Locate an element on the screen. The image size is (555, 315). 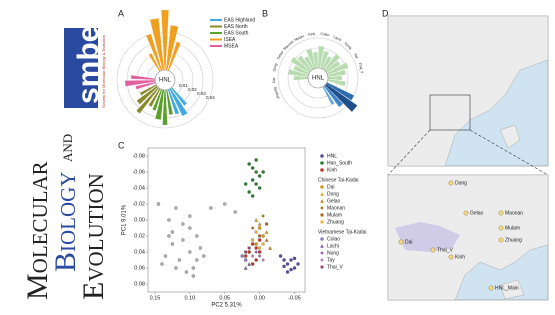
connector is located at coordinates (409, 152).